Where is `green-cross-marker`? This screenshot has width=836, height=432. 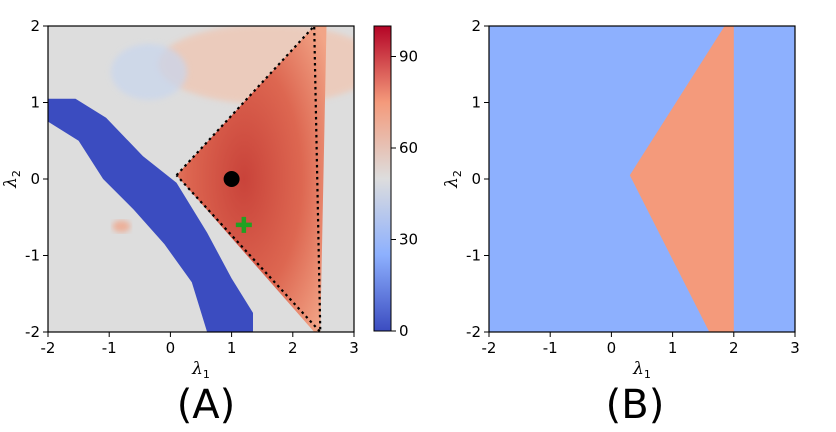
green-cross-marker is located at coordinates (243, 224).